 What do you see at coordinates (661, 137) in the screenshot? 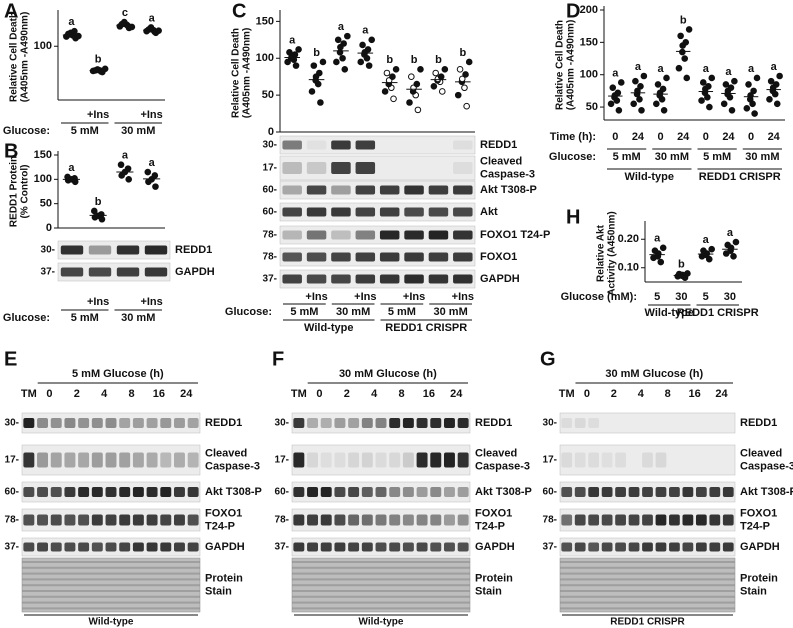
I see `x-category-label: 0` at bounding box center [661, 137].